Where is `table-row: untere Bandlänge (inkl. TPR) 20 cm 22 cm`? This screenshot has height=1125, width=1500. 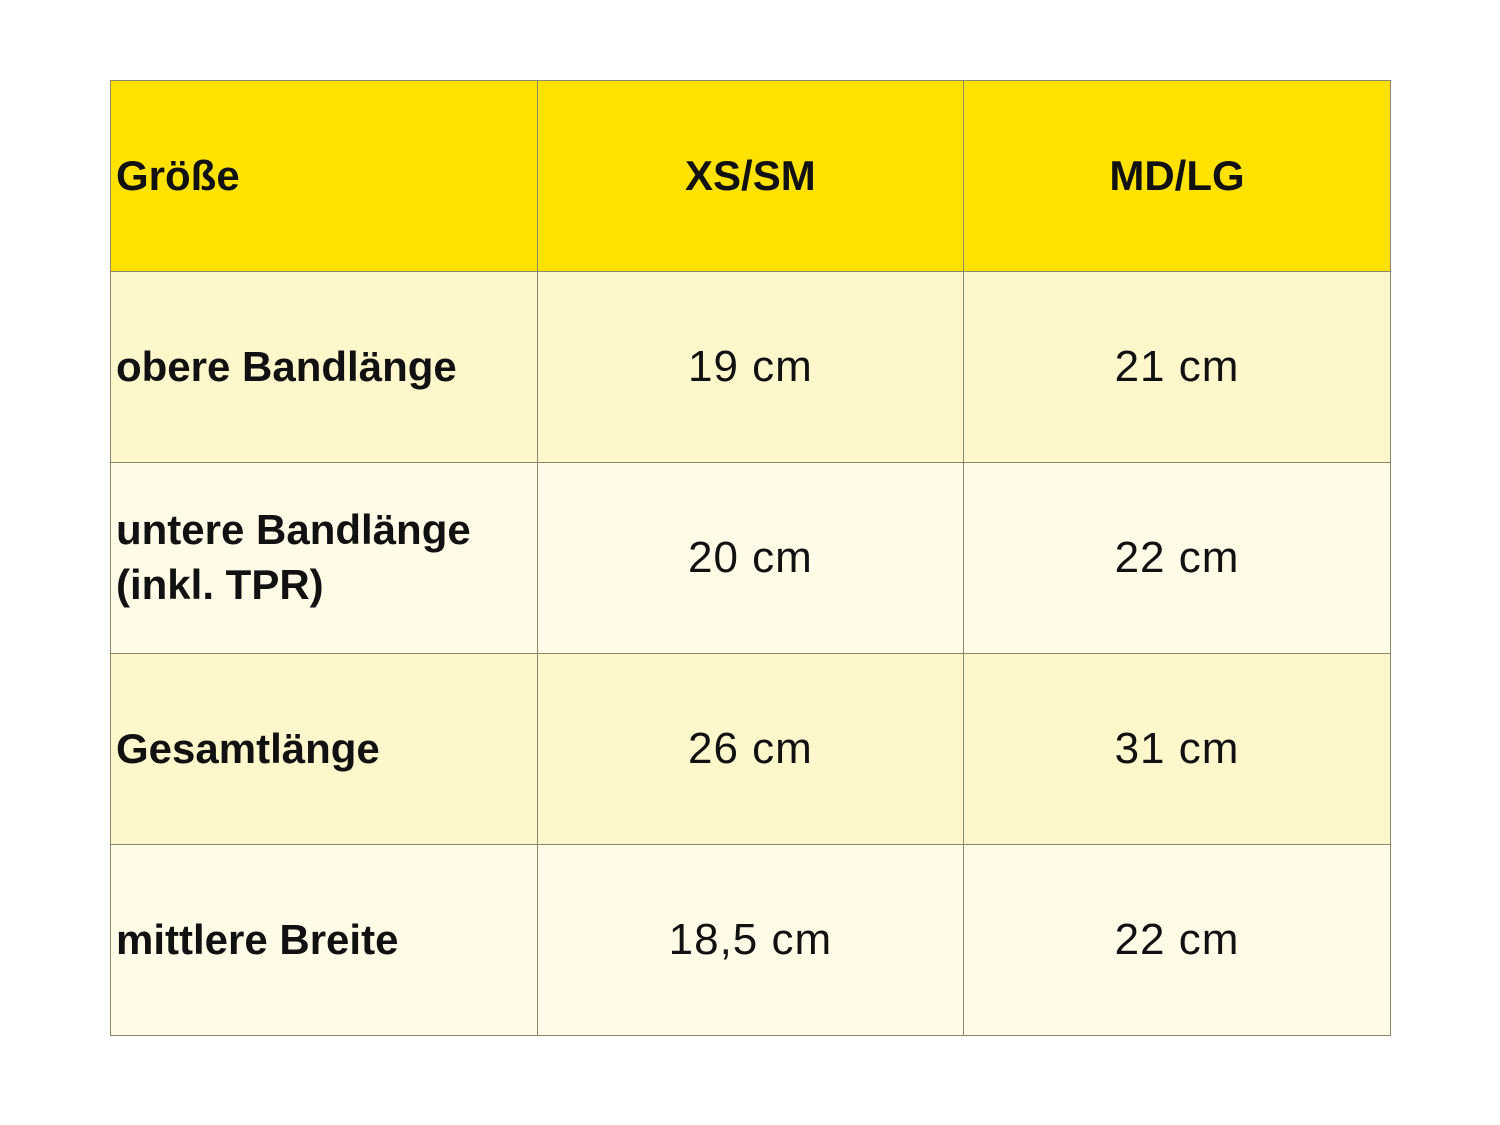 table-row: untere Bandlänge (inkl. TPR) 20 cm 22 cm is located at coordinates (750, 558).